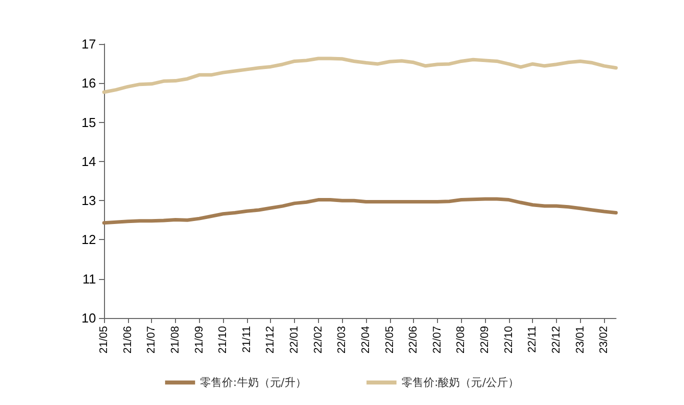 This screenshot has height=405, width=684. I want to click on x-tick-label: 22/09, so click(485, 340).